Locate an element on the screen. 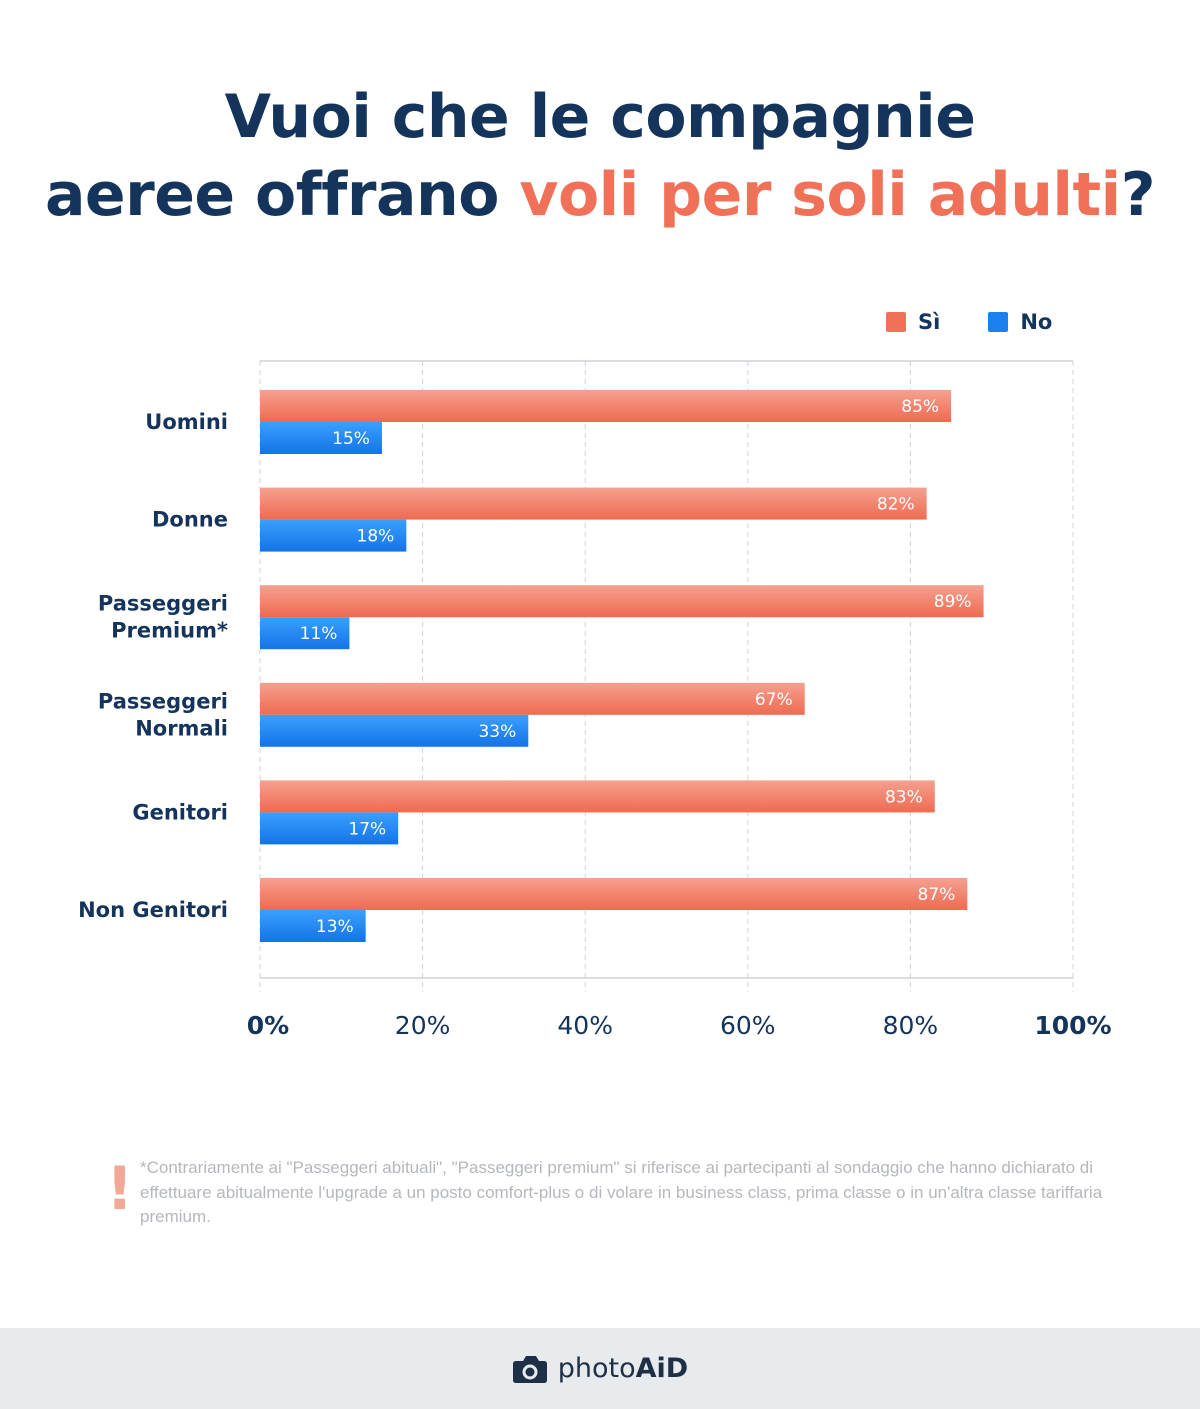 The image size is (1200, 1409). x-tick-label: 100% is located at coordinates (1072, 1025).